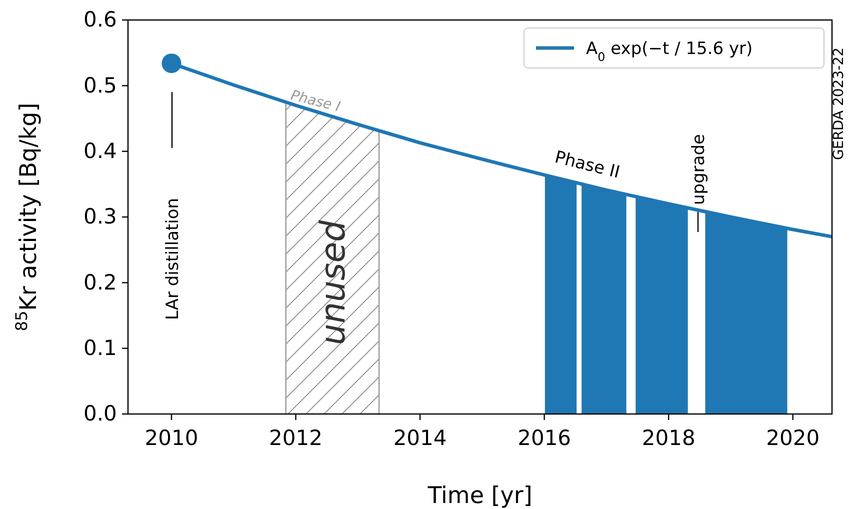 The height and width of the screenshot is (509, 849). What do you see at coordinates (479, 496) in the screenshot?
I see `x-axis-title: Time [yr]` at bounding box center [479, 496].